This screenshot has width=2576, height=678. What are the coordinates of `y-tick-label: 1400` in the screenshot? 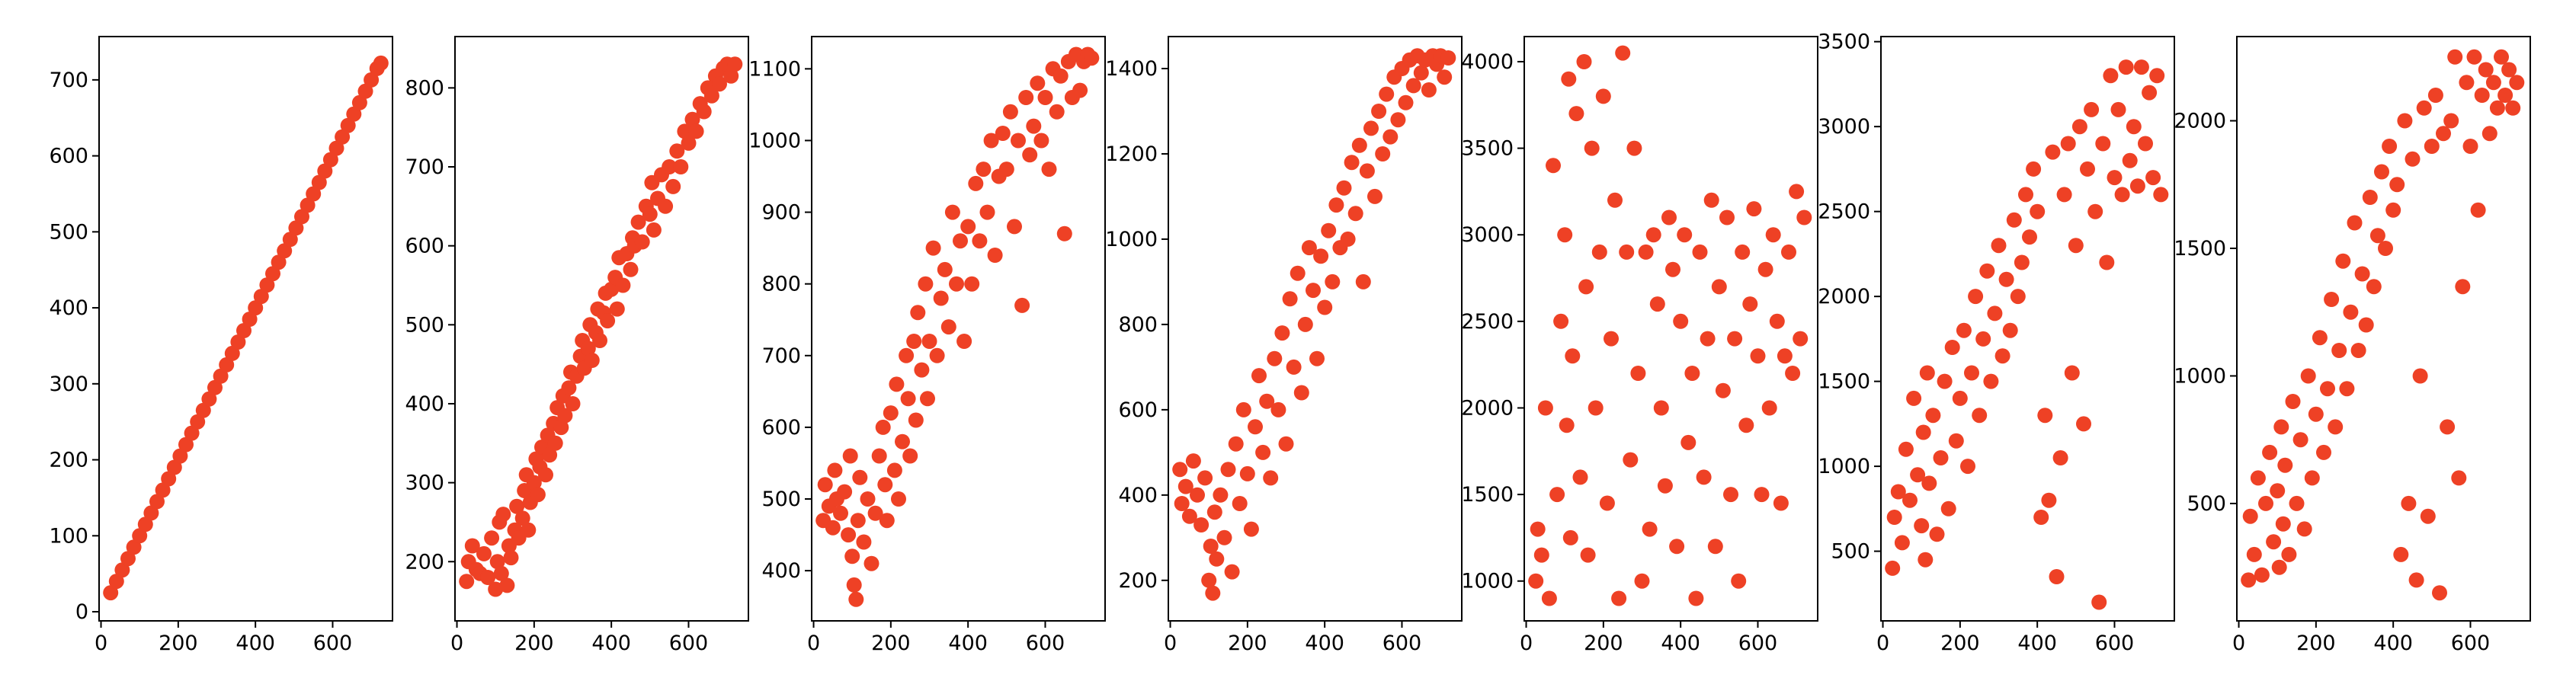 It's located at (1131, 69).